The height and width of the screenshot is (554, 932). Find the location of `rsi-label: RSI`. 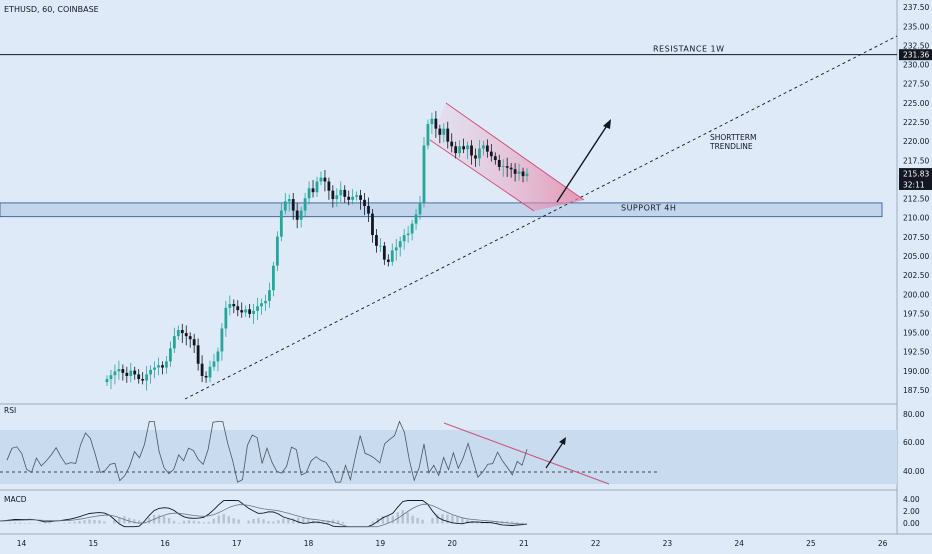

rsi-label: RSI is located at coordinates (10, 410).